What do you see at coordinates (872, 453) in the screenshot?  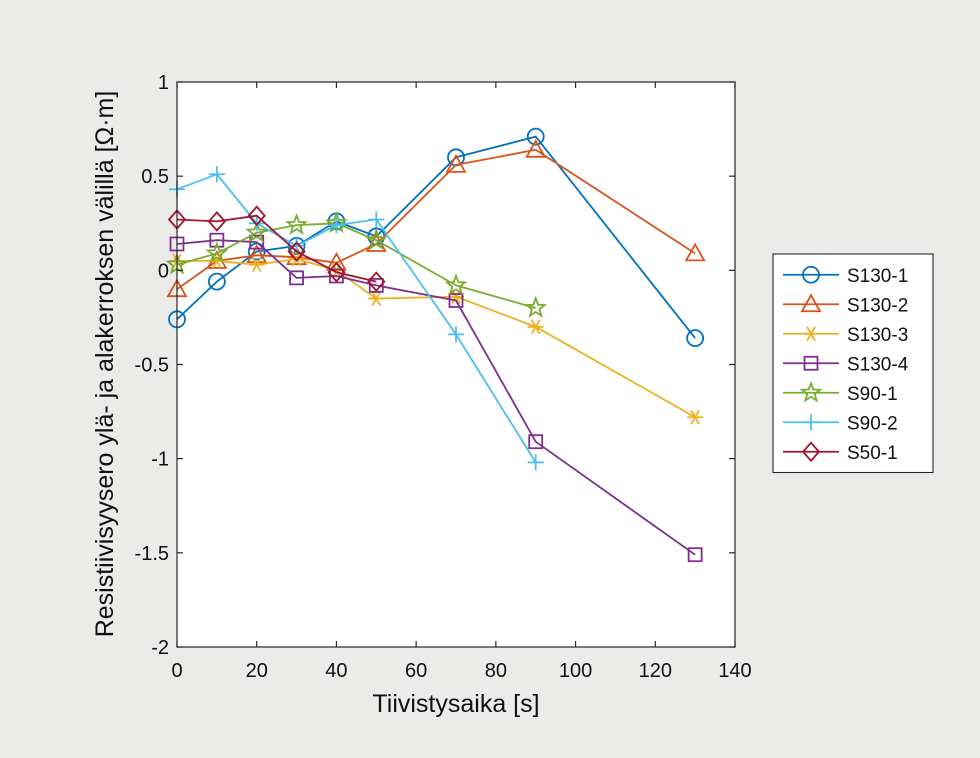 I see `legend-label: S50-1` at bounding box center [872, 453].